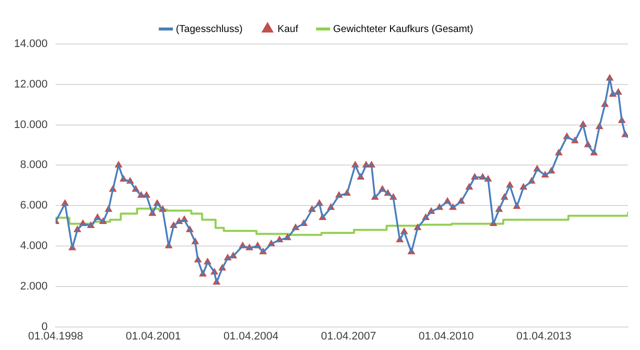  I want to click on x-tick-label: 01.04.2001, so click(153, 336).